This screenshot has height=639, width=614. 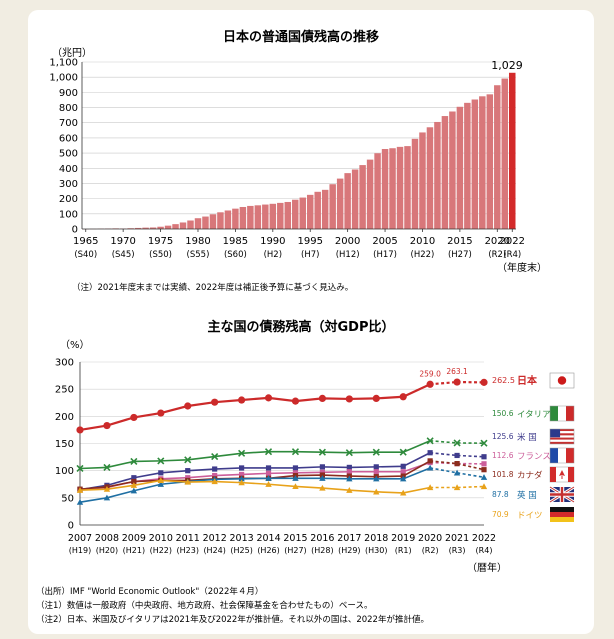 I want to click on chart1-x-tick-label: 1970, so click(x=122, y=241).